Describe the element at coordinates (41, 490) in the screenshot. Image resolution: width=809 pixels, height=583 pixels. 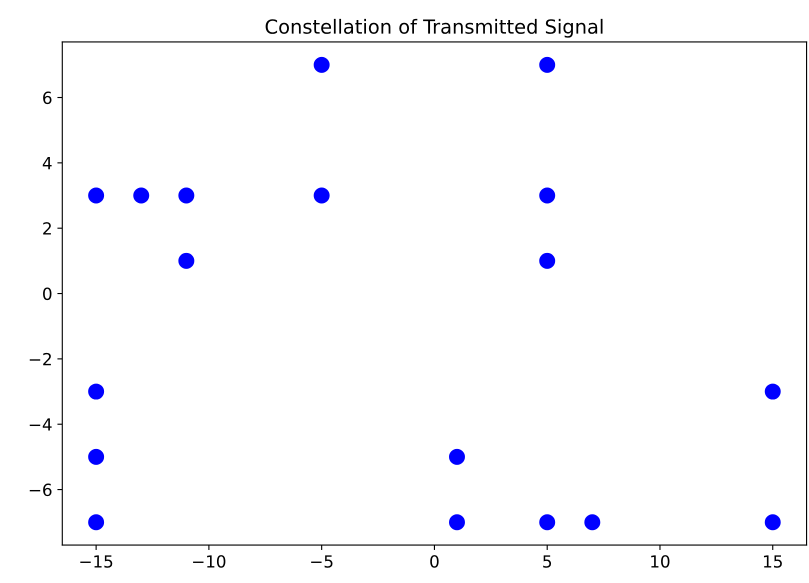
I see `y-tick-label: −6` at that location.